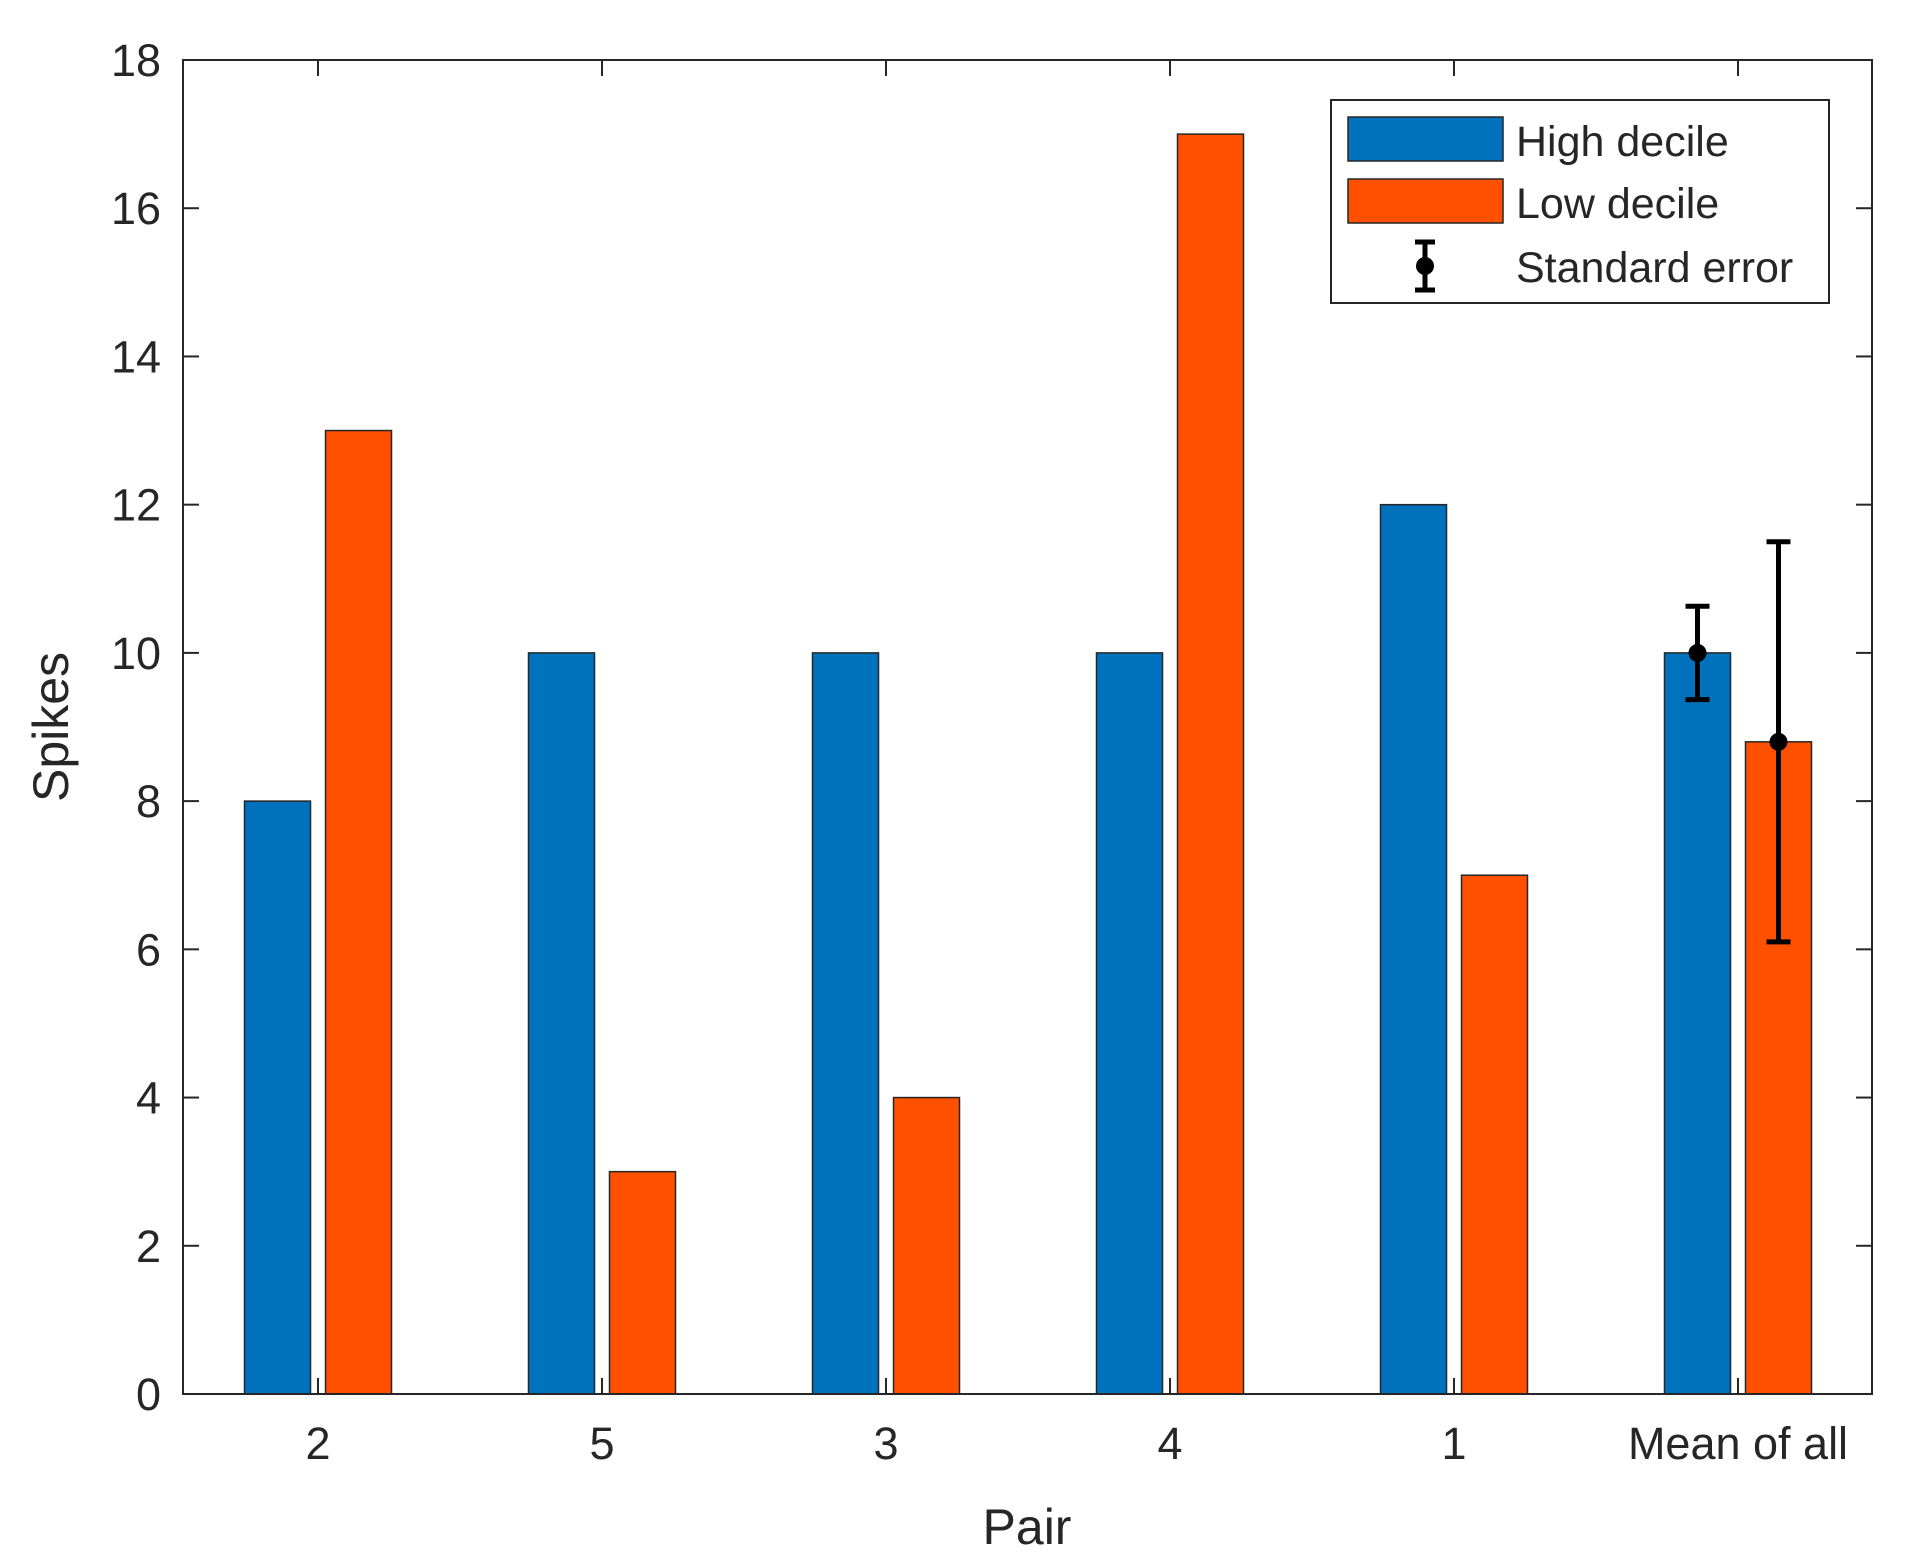 The image size is (1907, 1559). Describe the element at coordinates (1654, 268) in the screenshot. I see `legend-label-standard-error: Standard error` at that location.